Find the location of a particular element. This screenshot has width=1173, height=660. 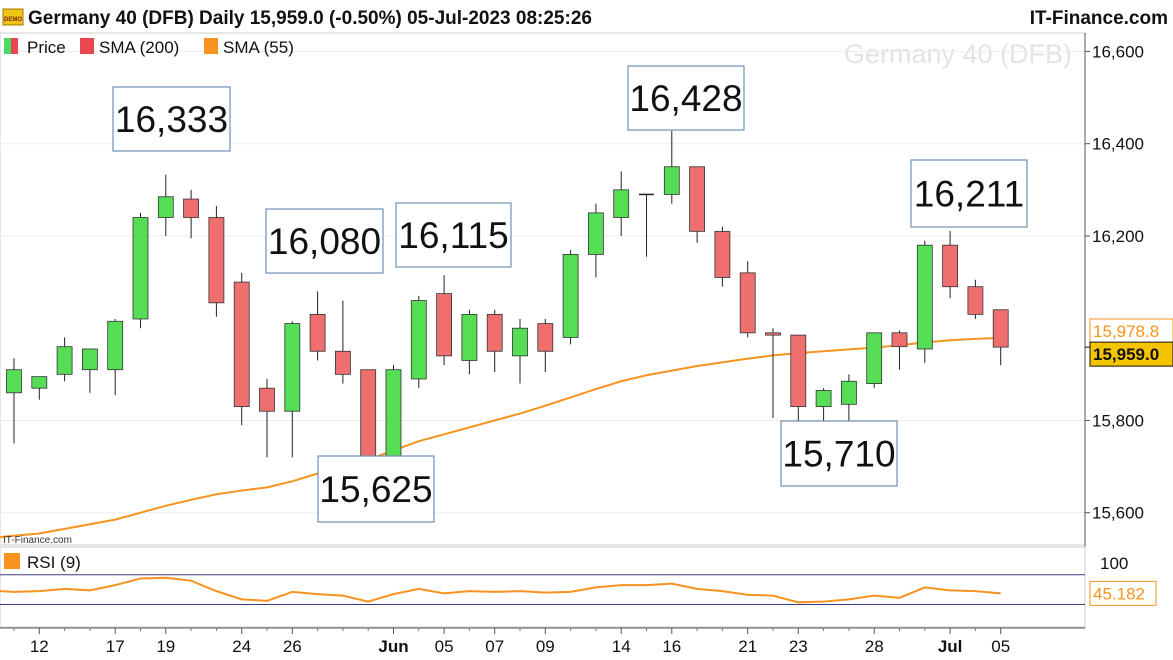

x-tick-label: 21 is located at coordinates (747, 646).